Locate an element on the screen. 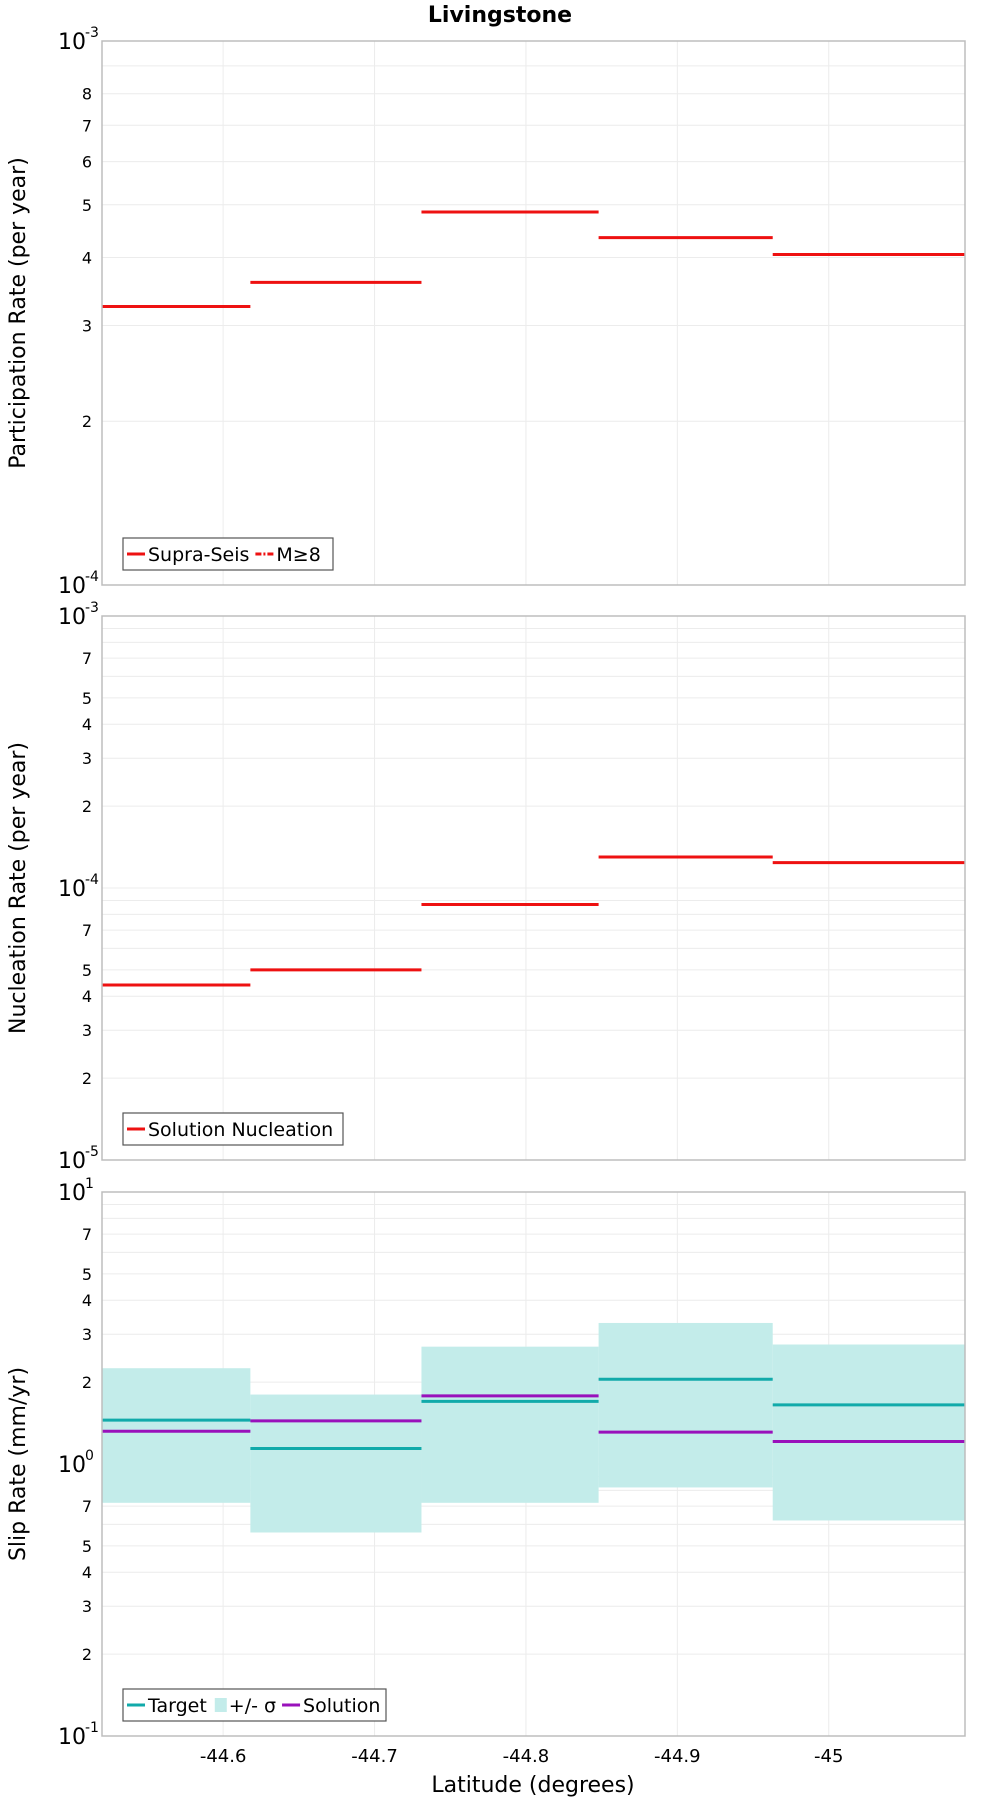 This screenshot has height=1800, width=1000. legend: Target +/- σ Solution is located at coordinates (254, 1705).